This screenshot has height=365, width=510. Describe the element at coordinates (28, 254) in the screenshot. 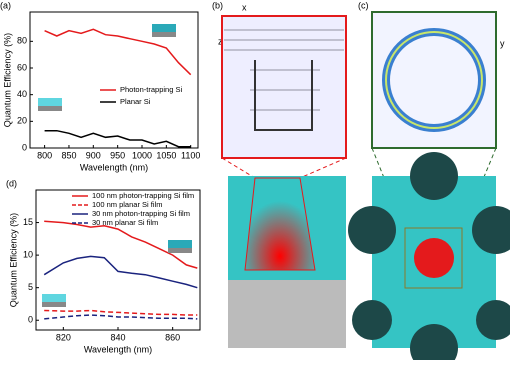

I see `y-tick-label: 10` at that location.